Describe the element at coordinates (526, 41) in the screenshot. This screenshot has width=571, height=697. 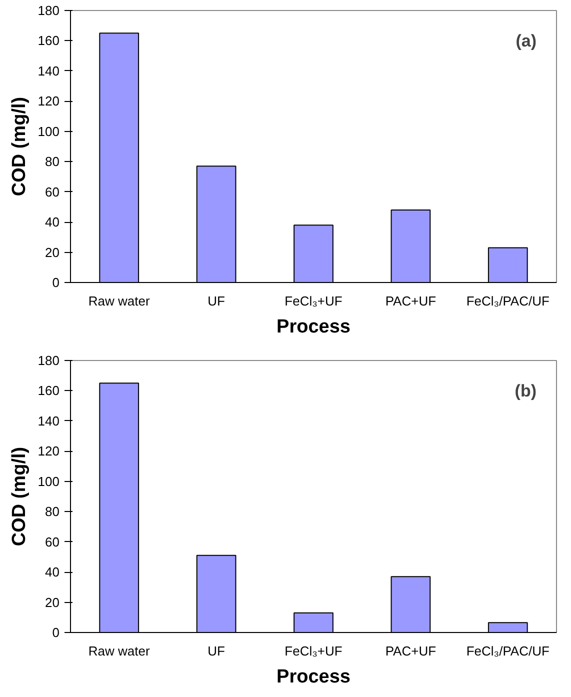
I see `annotation: (a)` at that location.